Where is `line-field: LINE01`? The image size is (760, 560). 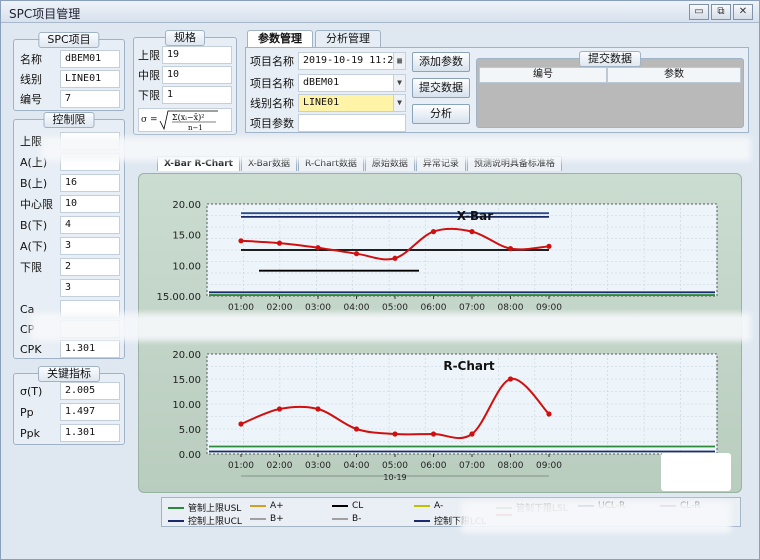
line-field: LINE01 is located at coordinates (90, 79).